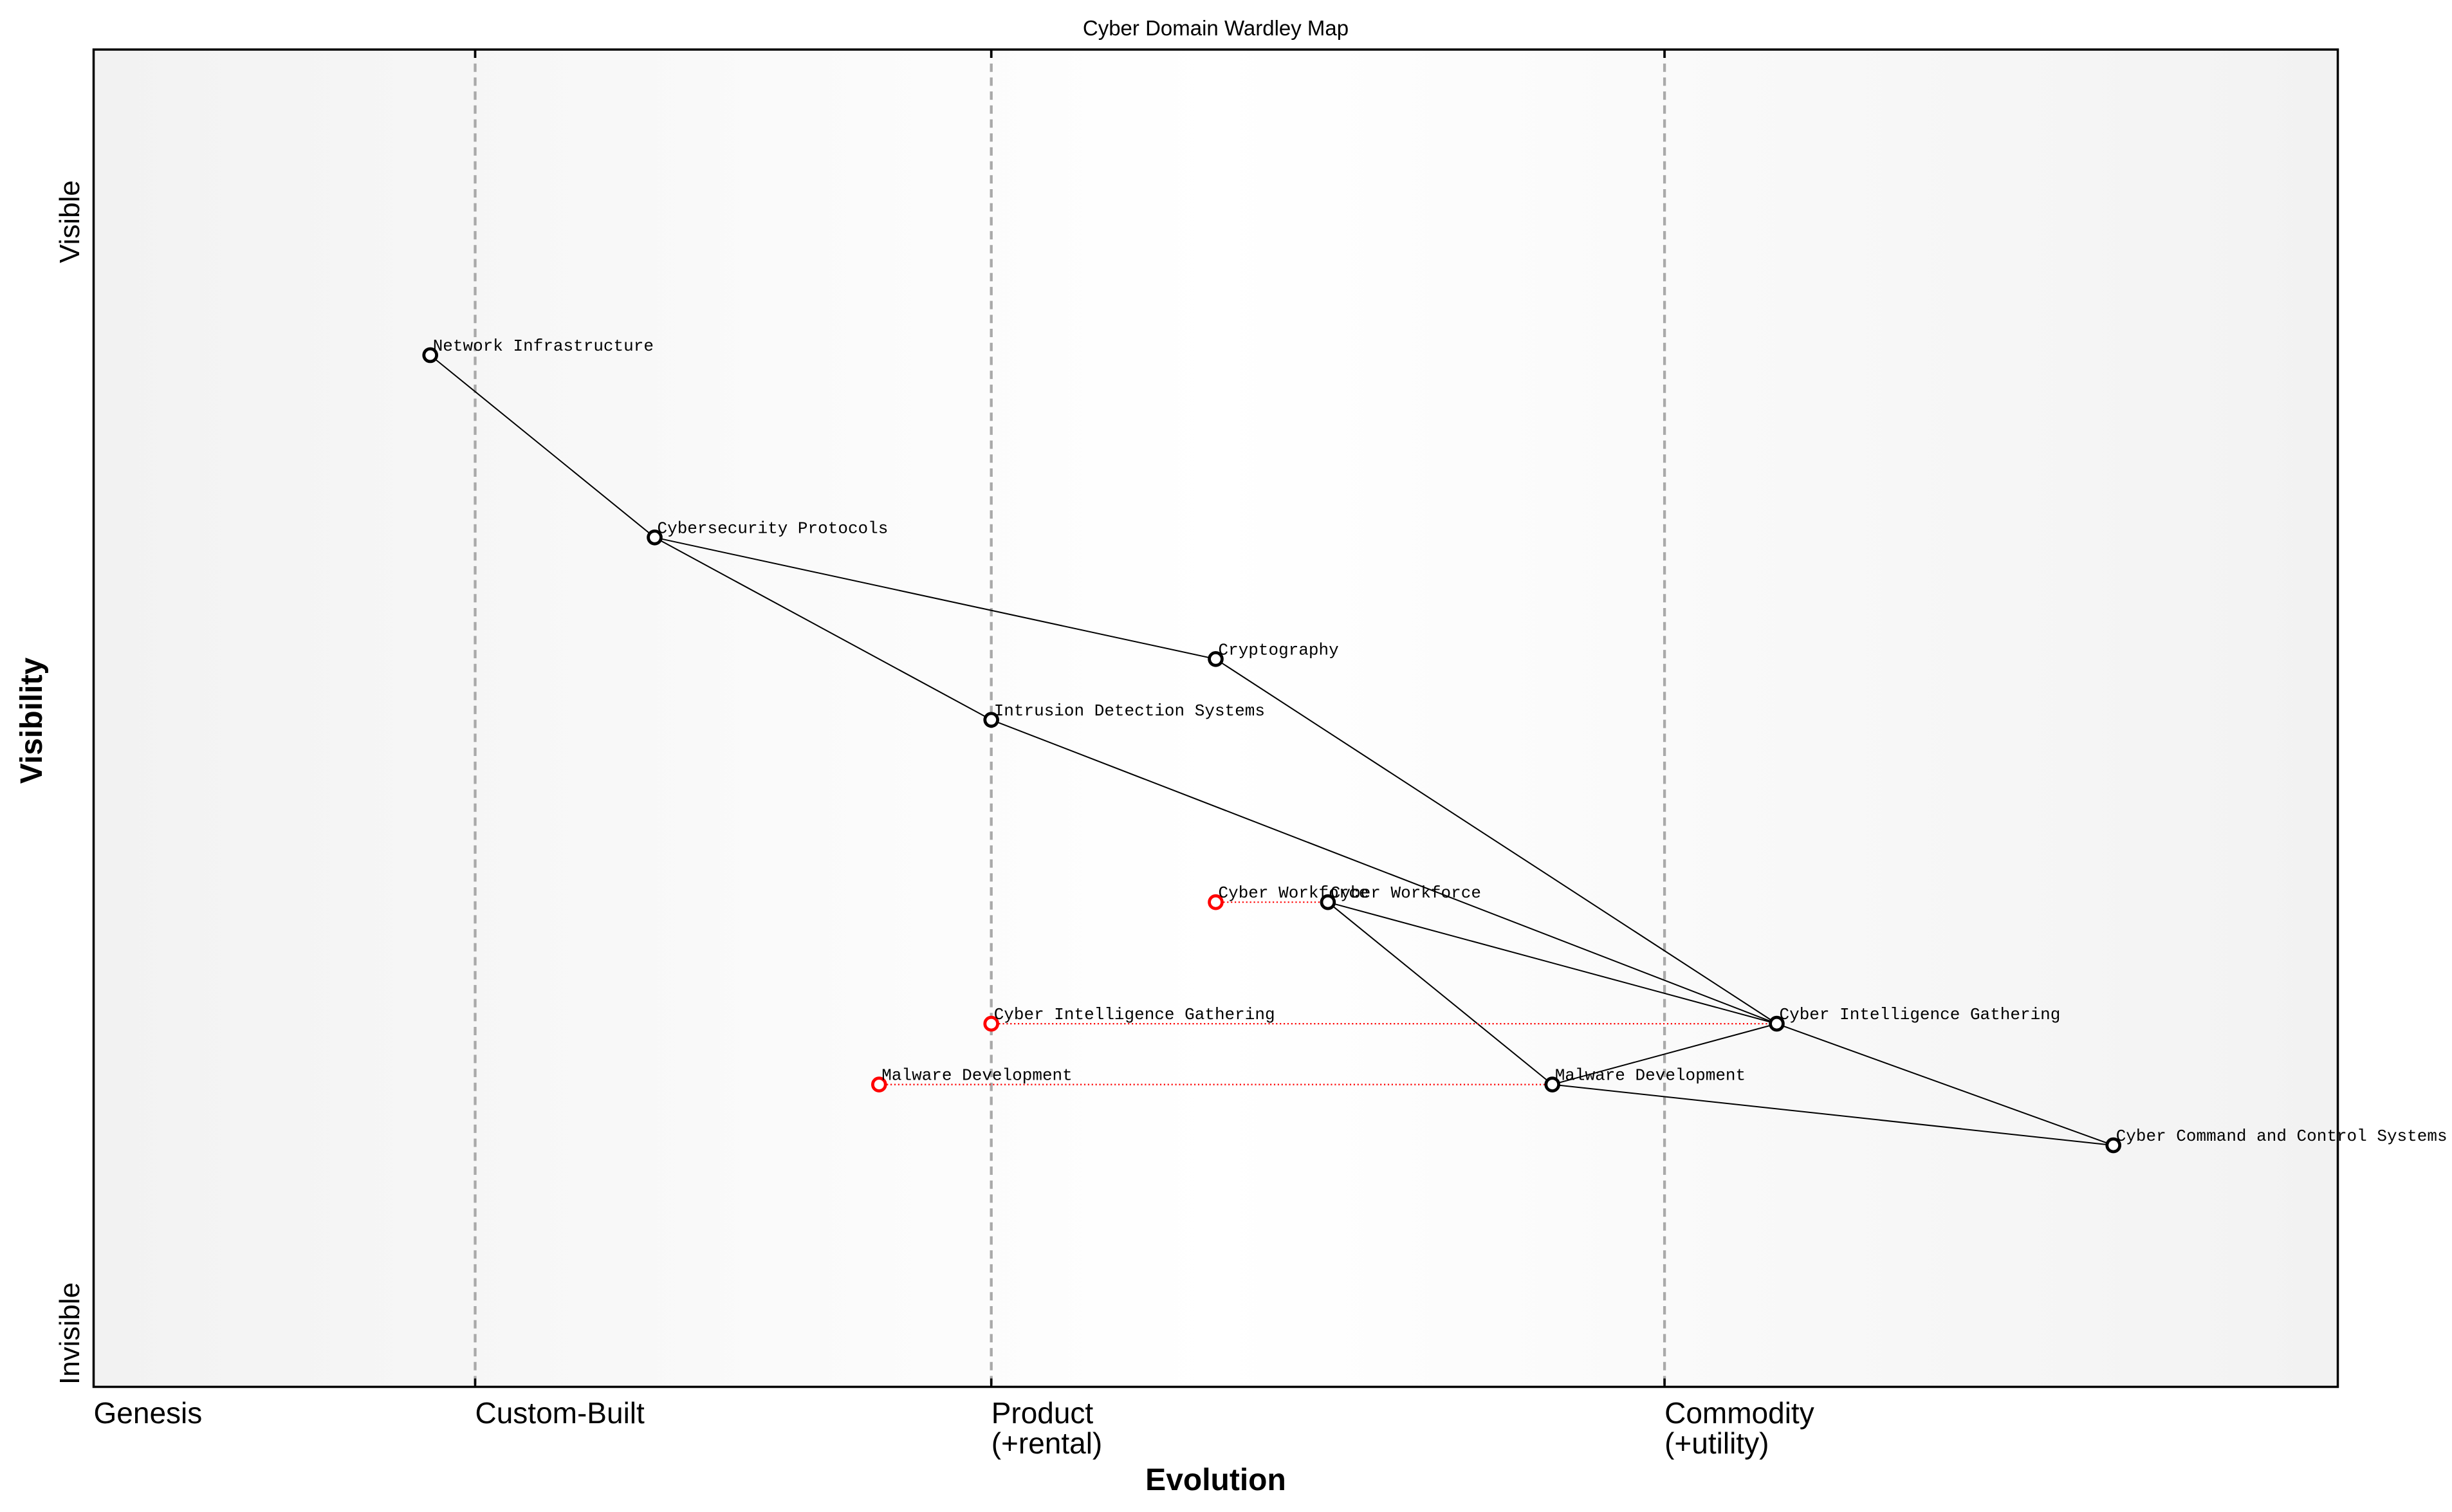 The width and height of the screenshot is (2452, 1512). What do you see at coordinates (560, 1413) in the screenshot?
I see `svg-text: Custom-Built` at bounding box center [560, 1413].